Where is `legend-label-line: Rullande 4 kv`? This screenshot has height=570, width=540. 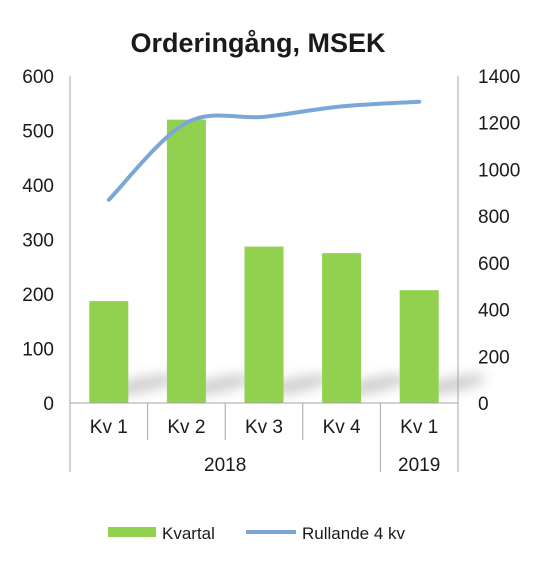 legend-label-line: Rullande 4 kv is located at coordinates (354, 533).